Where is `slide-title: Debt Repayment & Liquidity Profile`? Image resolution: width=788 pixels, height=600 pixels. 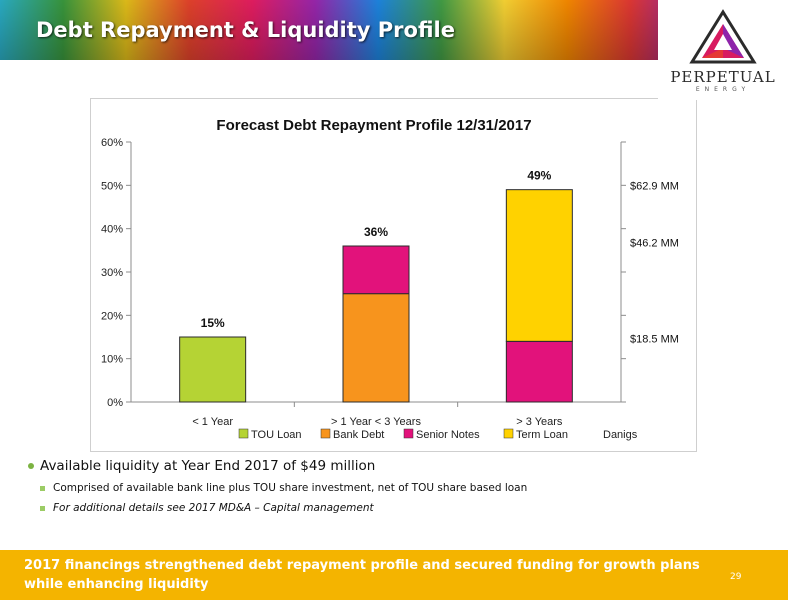
slide-title: Debt Repayment & Liquidity Profile is located at coordinates (245, 30).